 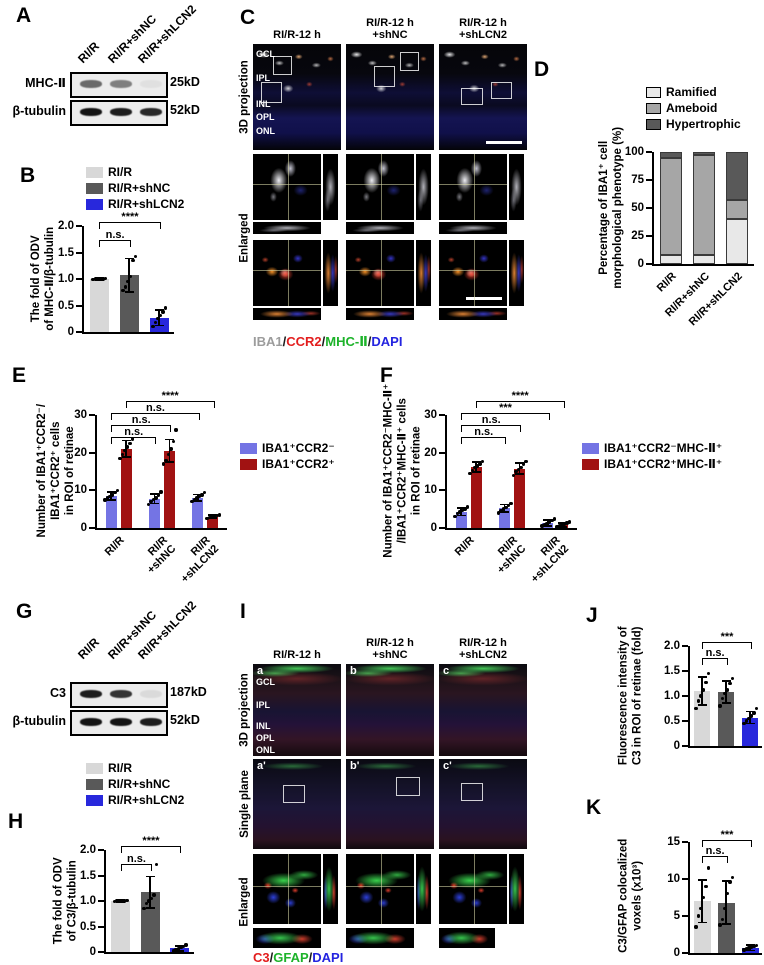 What do you see at coordinates (287, 889) in the screenshot?
I see `micrograph-enlarged-ortho` at bounding box center [287, 889].